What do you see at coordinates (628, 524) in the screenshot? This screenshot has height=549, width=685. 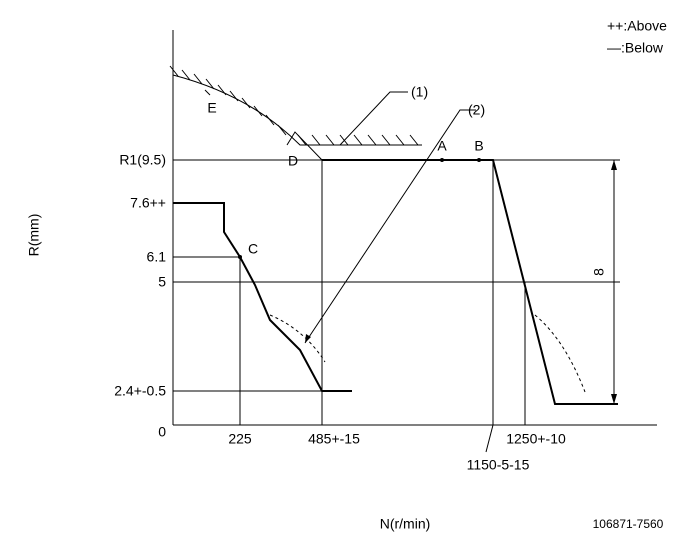 I see `drawing-number: 106871-7560` at bounding box center [628, 524].